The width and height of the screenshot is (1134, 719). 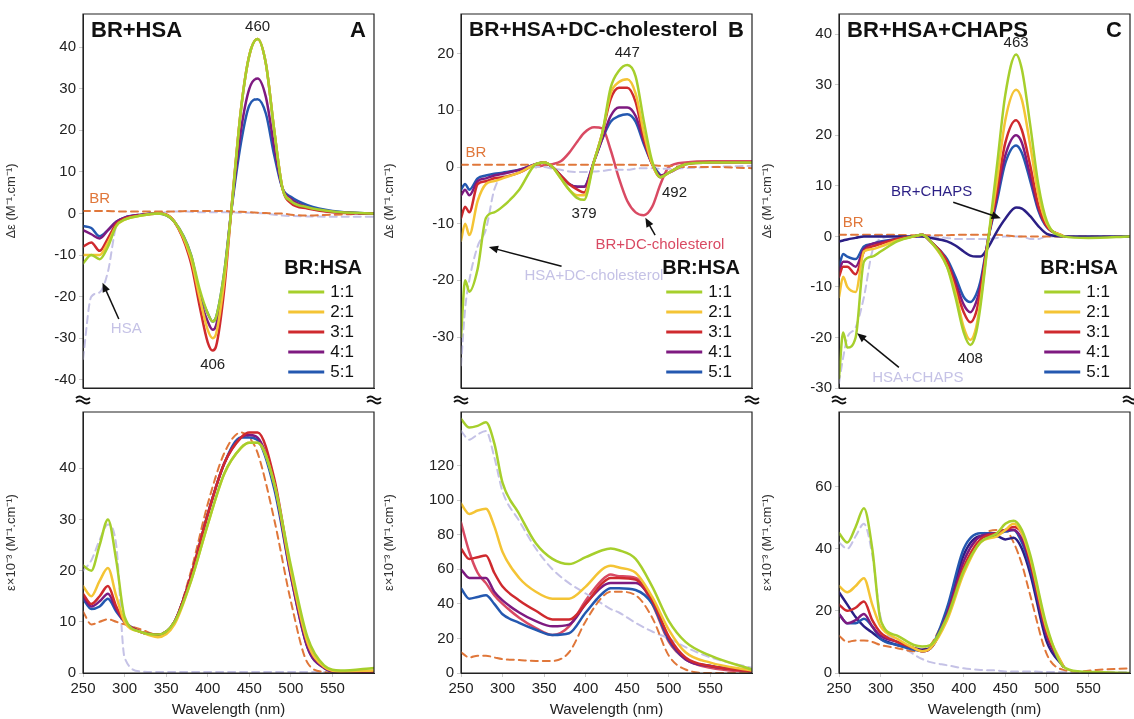 What do you see at coordinates (931, 191) in the screenshot?
I see `annotation: BR+CHAPS` at bounding box center [931, 191].